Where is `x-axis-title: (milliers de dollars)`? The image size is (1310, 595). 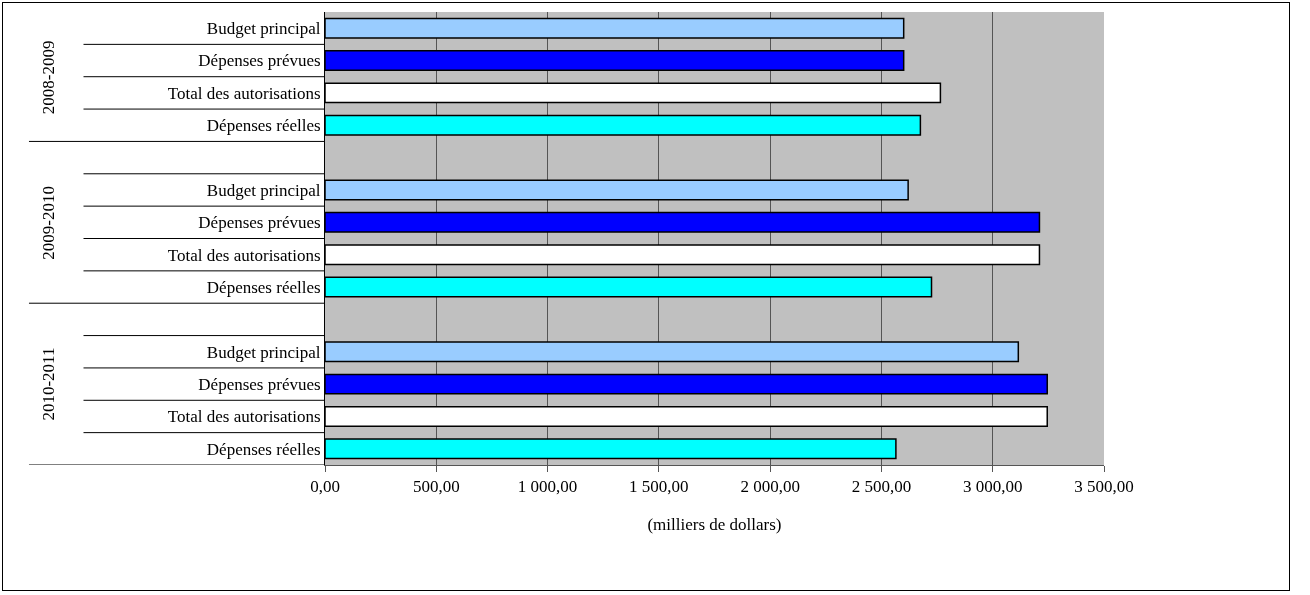
x-axis-title: (milliers de dollars) is located at coordinates (714, 524).